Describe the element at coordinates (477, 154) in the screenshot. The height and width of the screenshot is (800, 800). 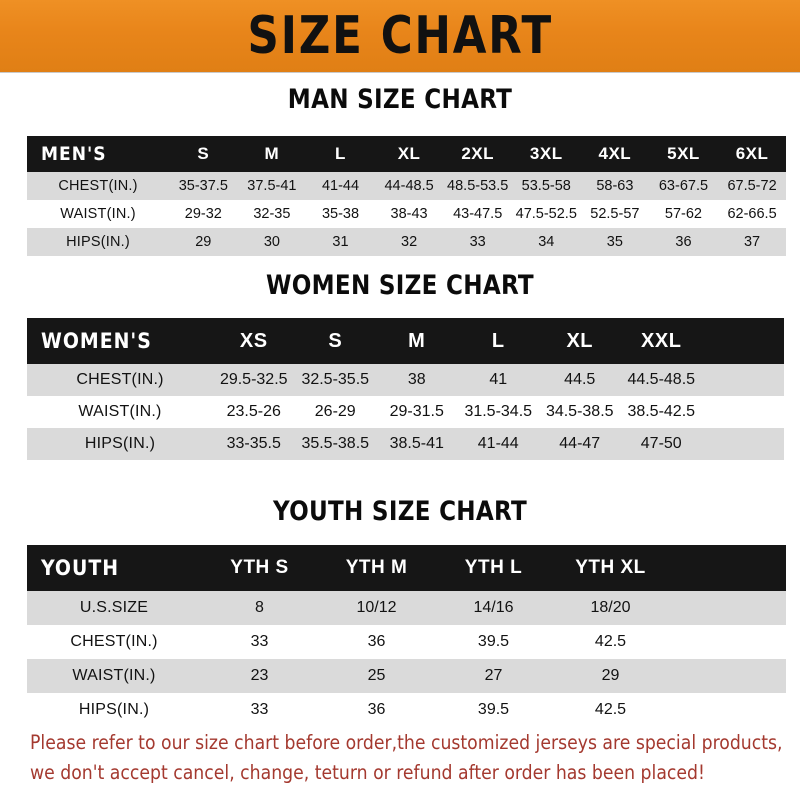
I see `table-header-size: 2XL` at that location.